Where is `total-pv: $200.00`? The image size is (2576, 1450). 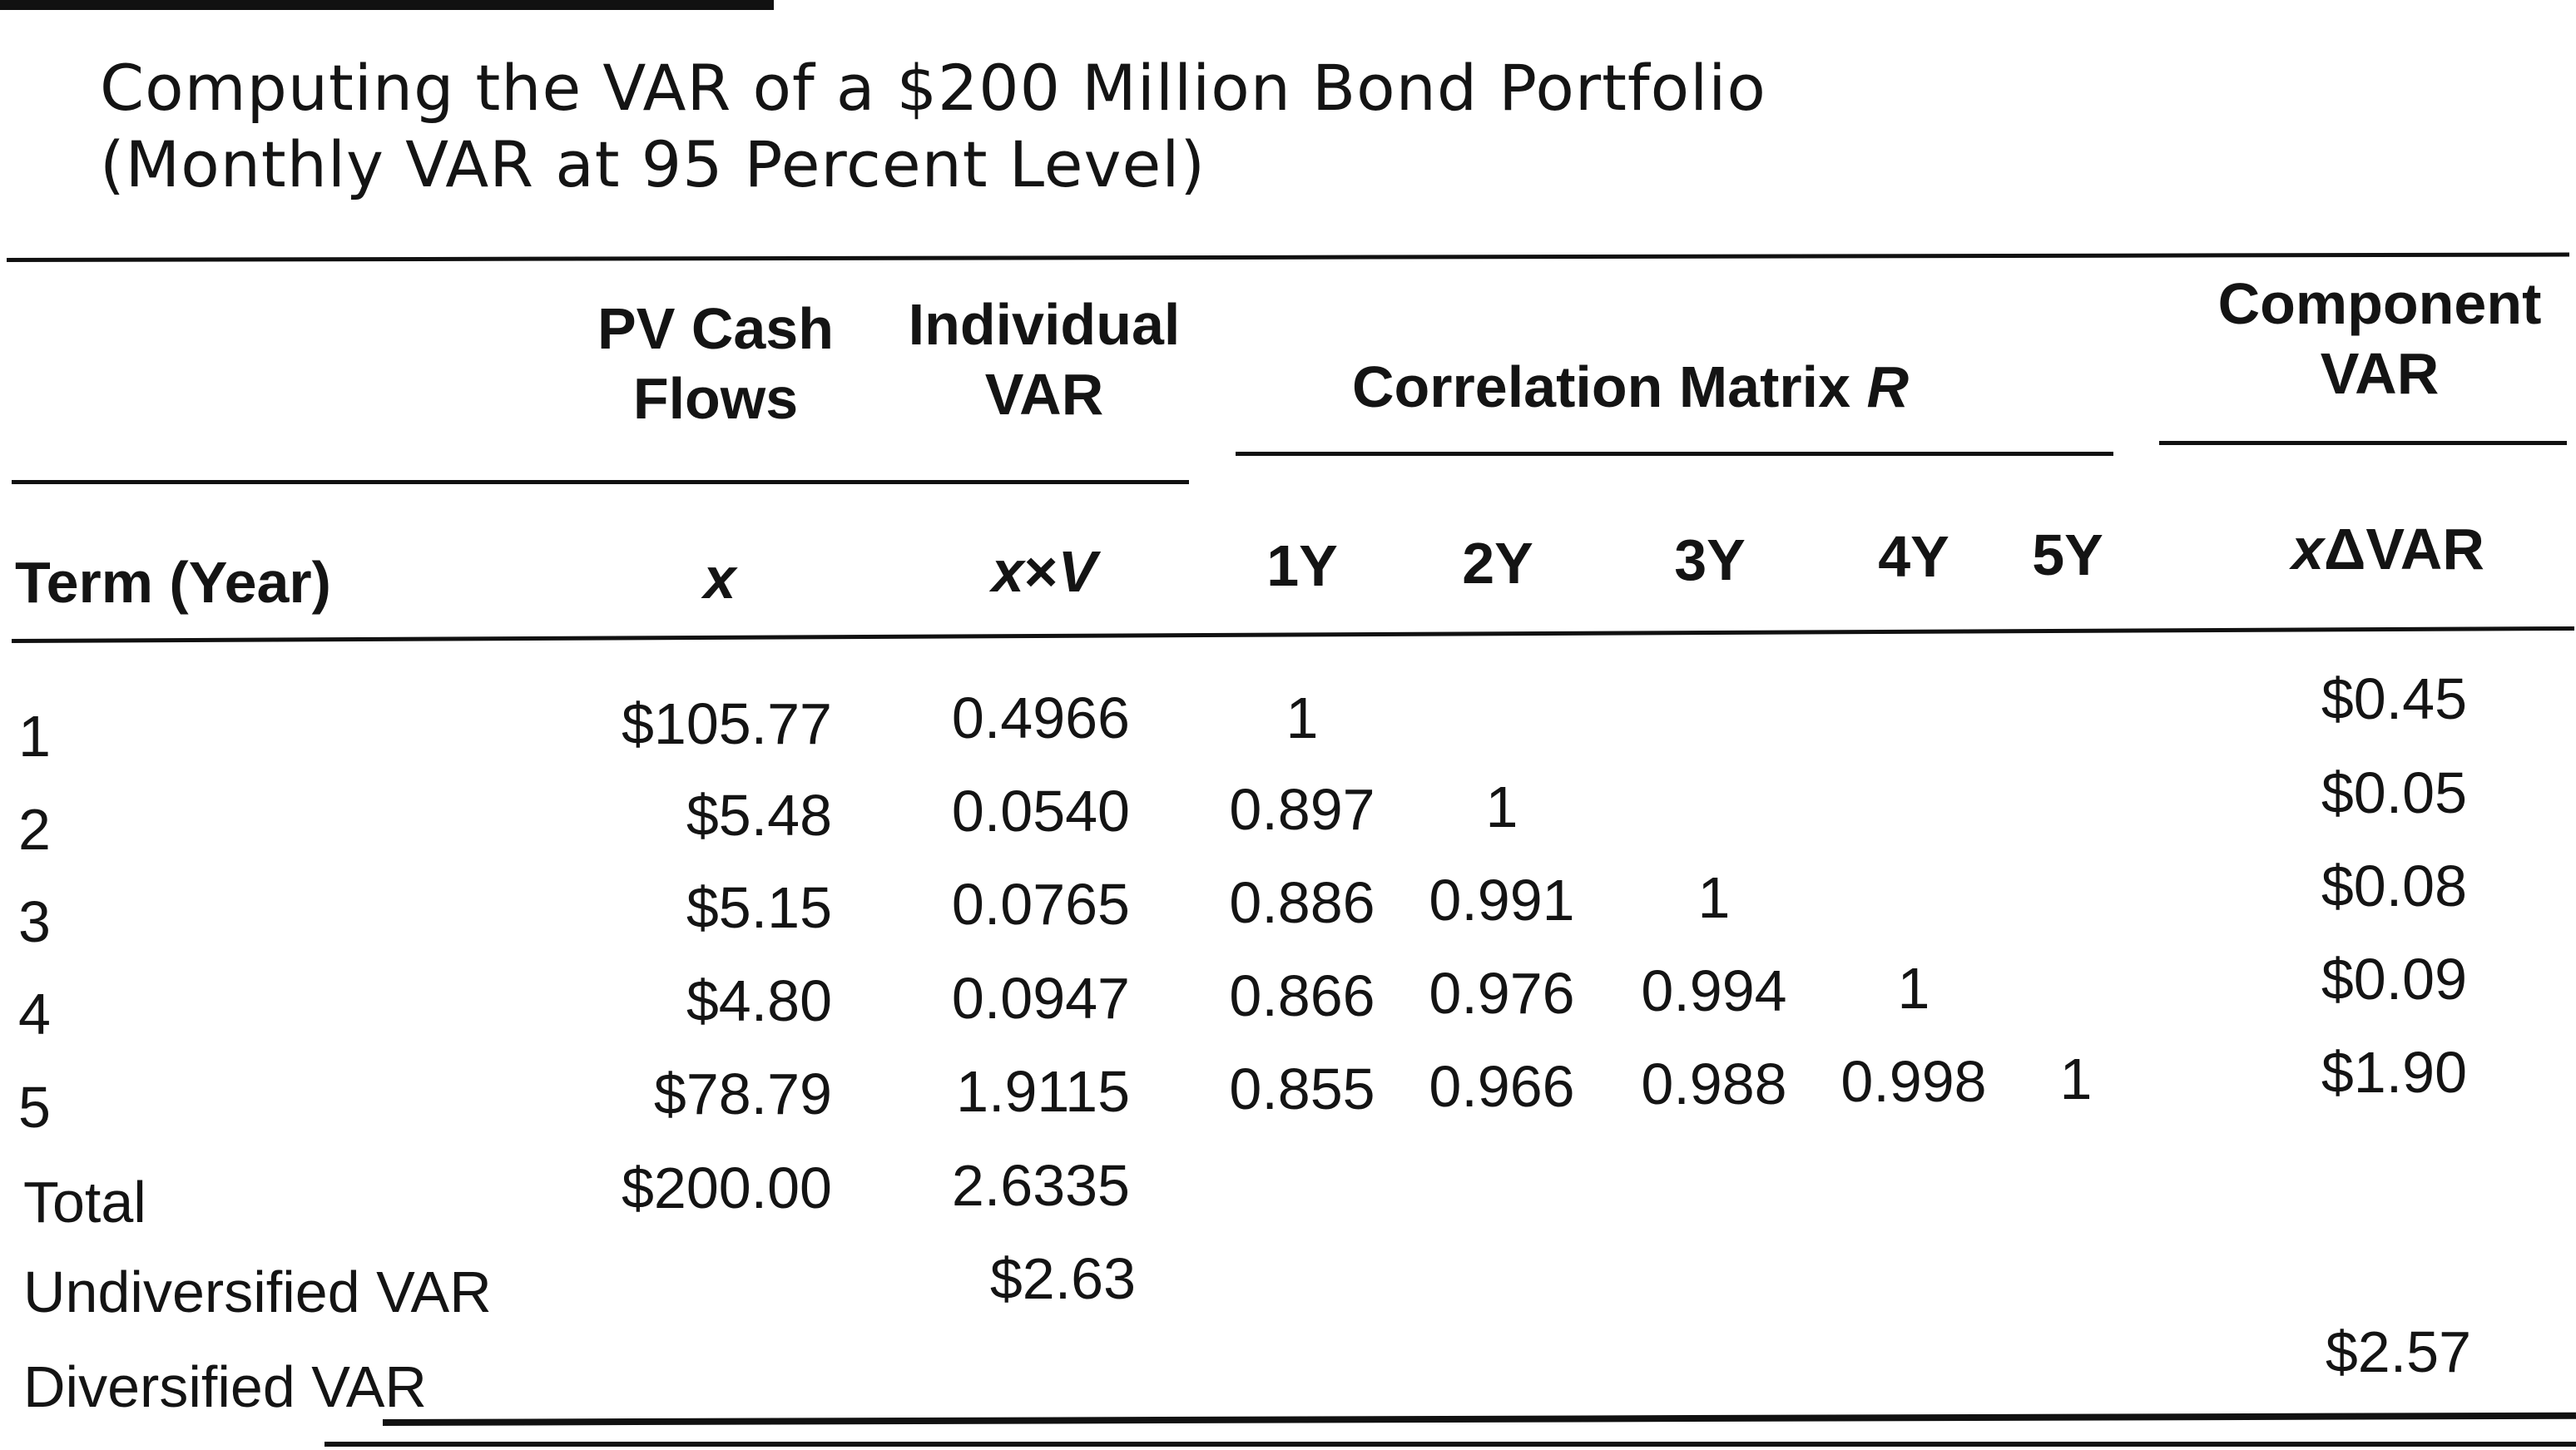
total-pv: $200.00 is located at coordinates (726, 1188).